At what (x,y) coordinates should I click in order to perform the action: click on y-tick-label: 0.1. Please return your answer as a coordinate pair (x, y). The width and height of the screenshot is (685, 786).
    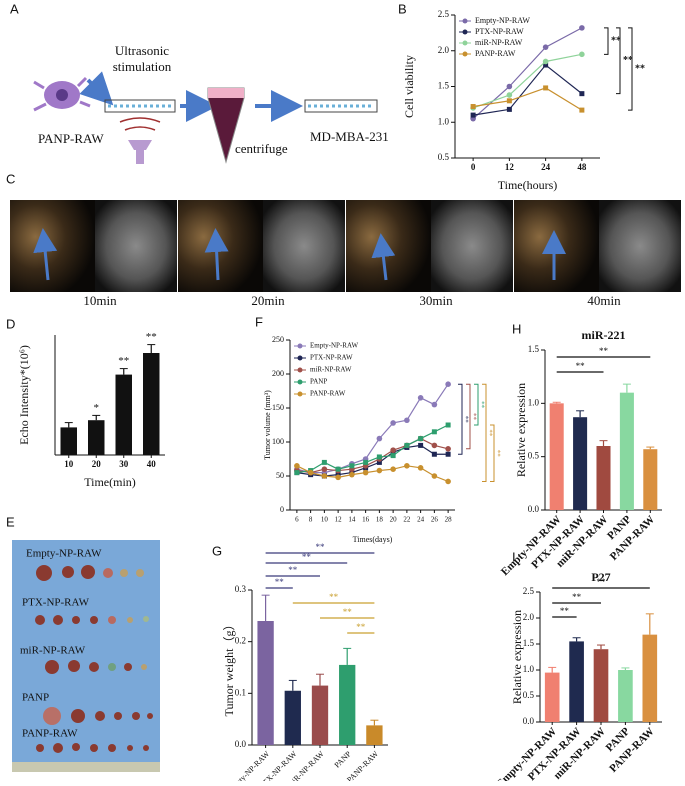
    Looking at the image, I should click on (240, 692).